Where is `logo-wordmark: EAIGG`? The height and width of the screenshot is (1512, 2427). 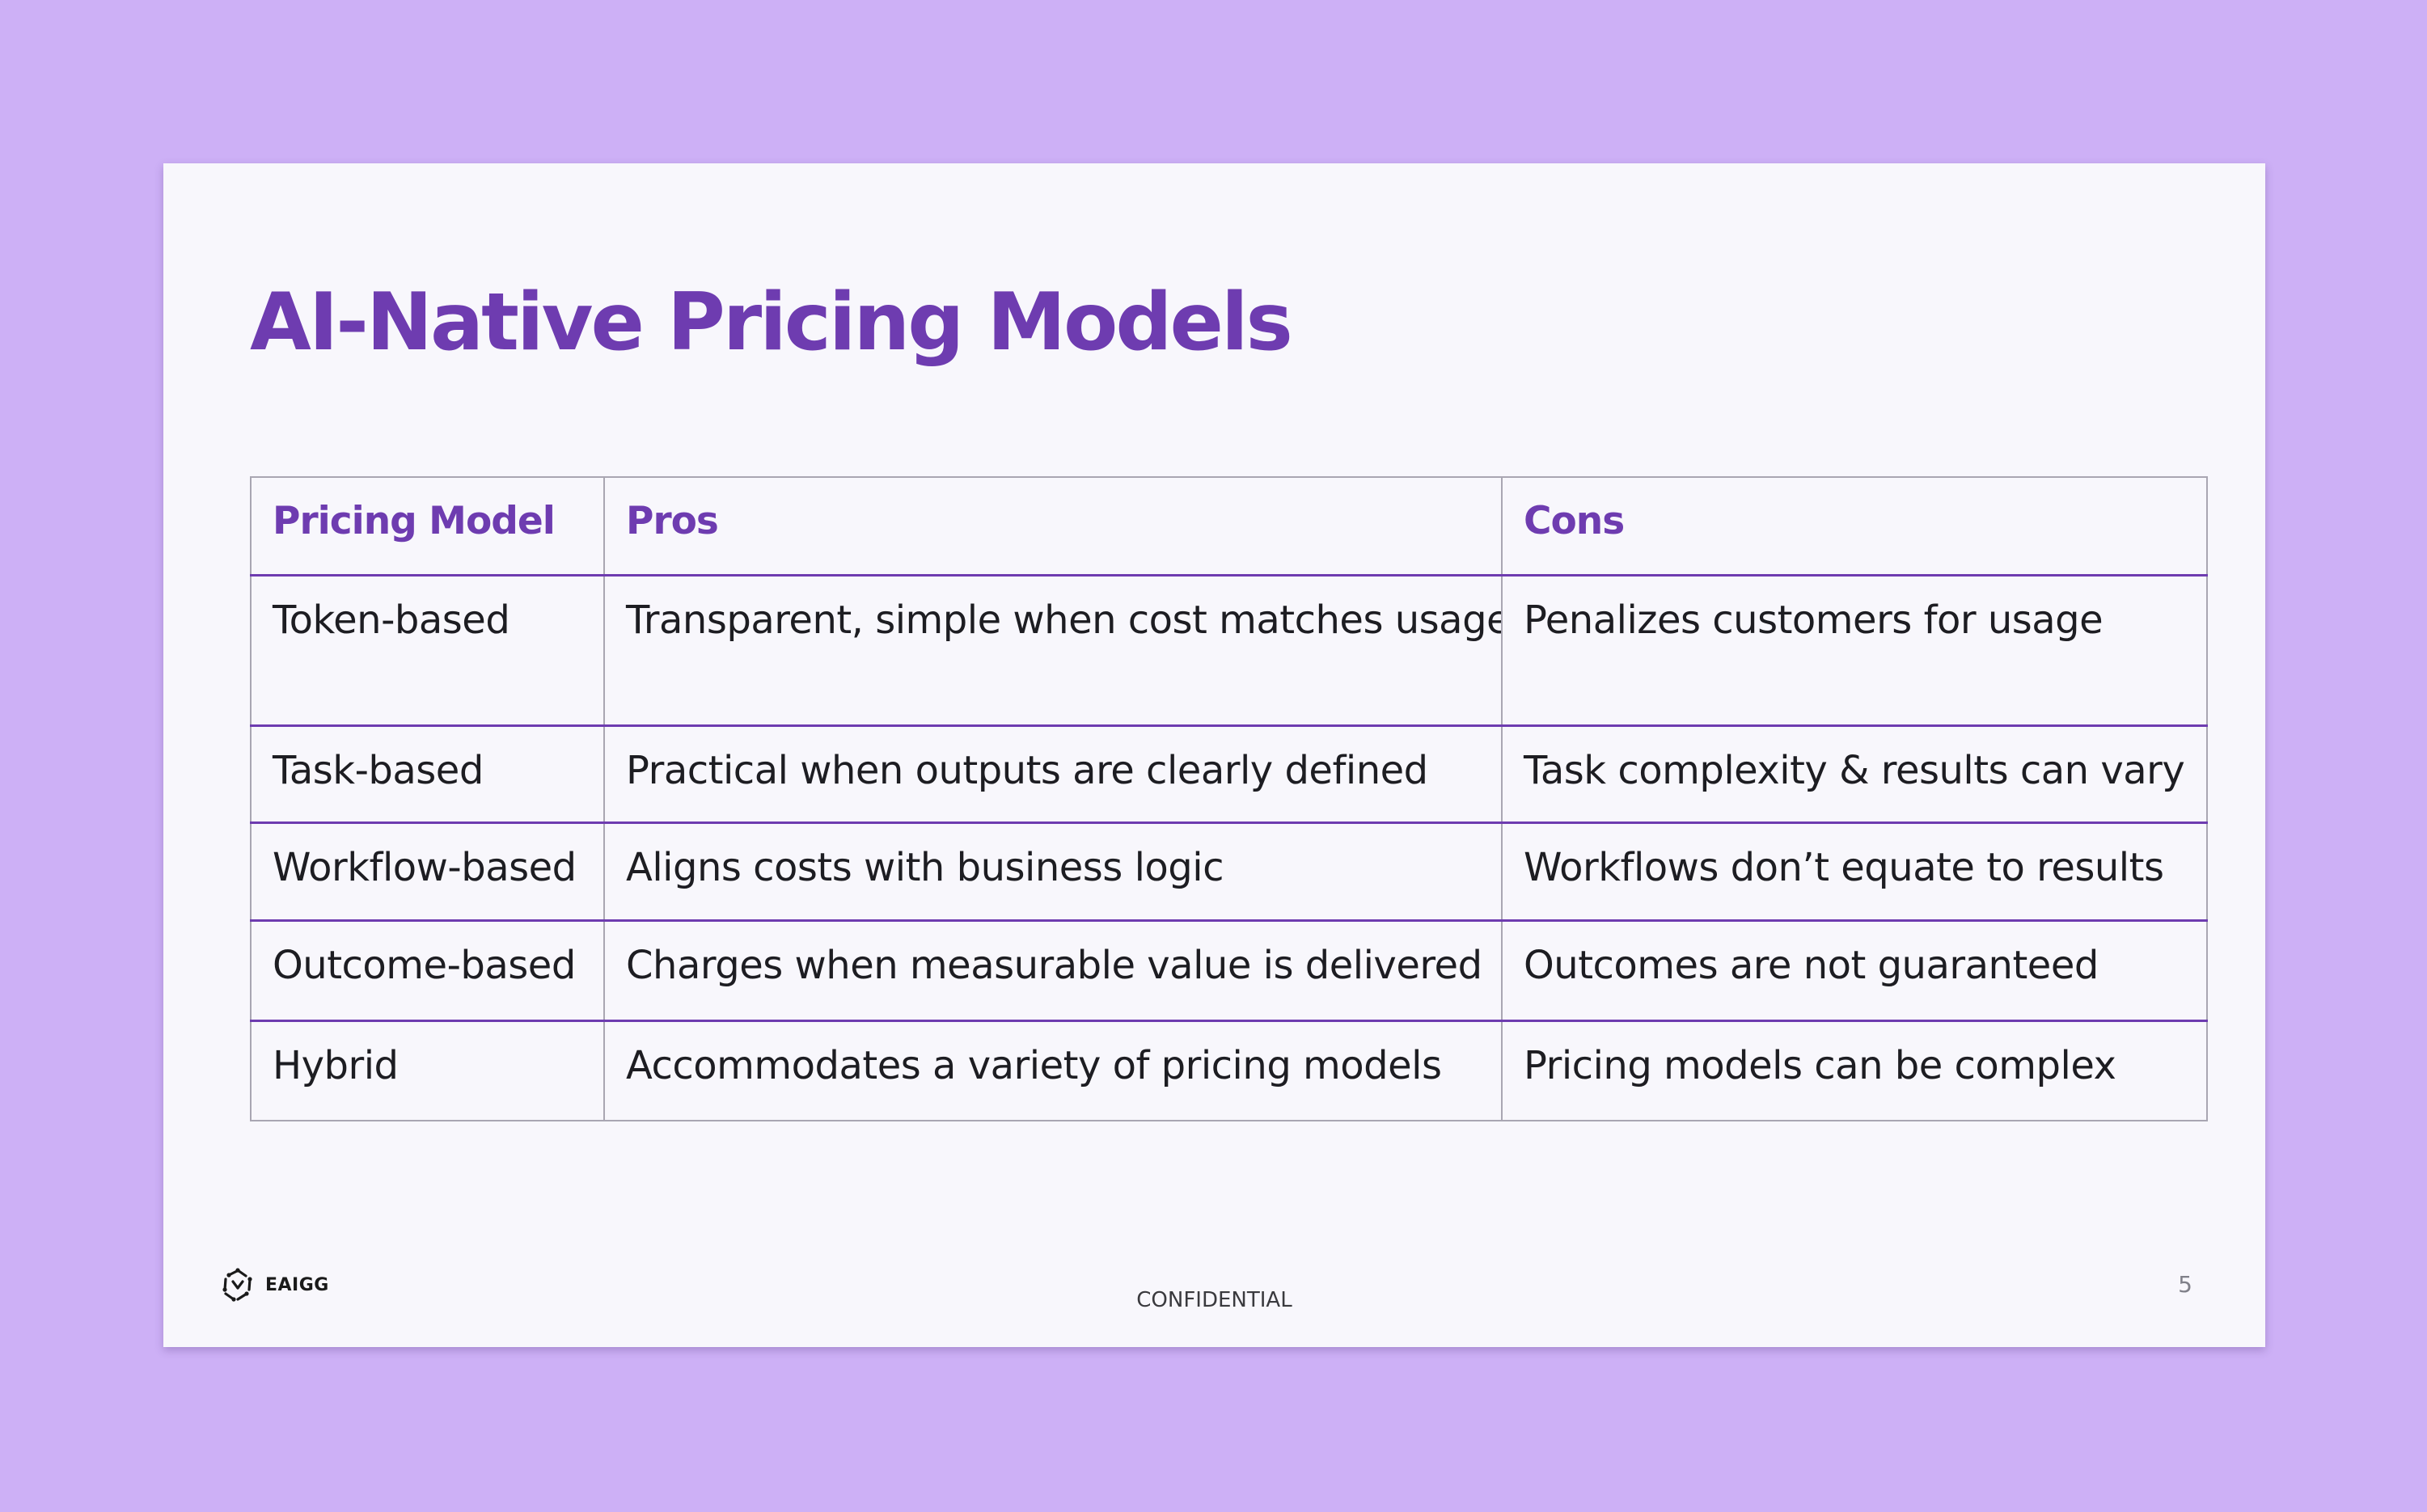
logo-wordmark: EAIGG is located at coordinates (297, 1284).